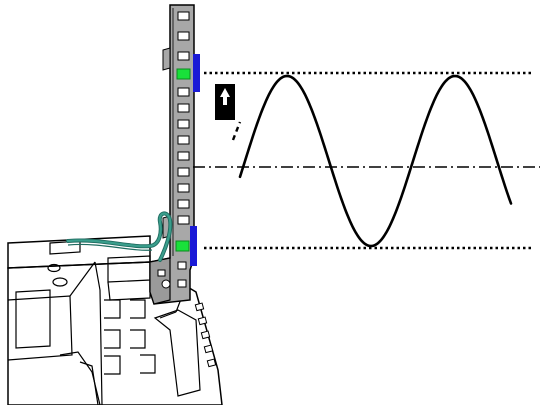  I want to click on cable, so click(119, 236).